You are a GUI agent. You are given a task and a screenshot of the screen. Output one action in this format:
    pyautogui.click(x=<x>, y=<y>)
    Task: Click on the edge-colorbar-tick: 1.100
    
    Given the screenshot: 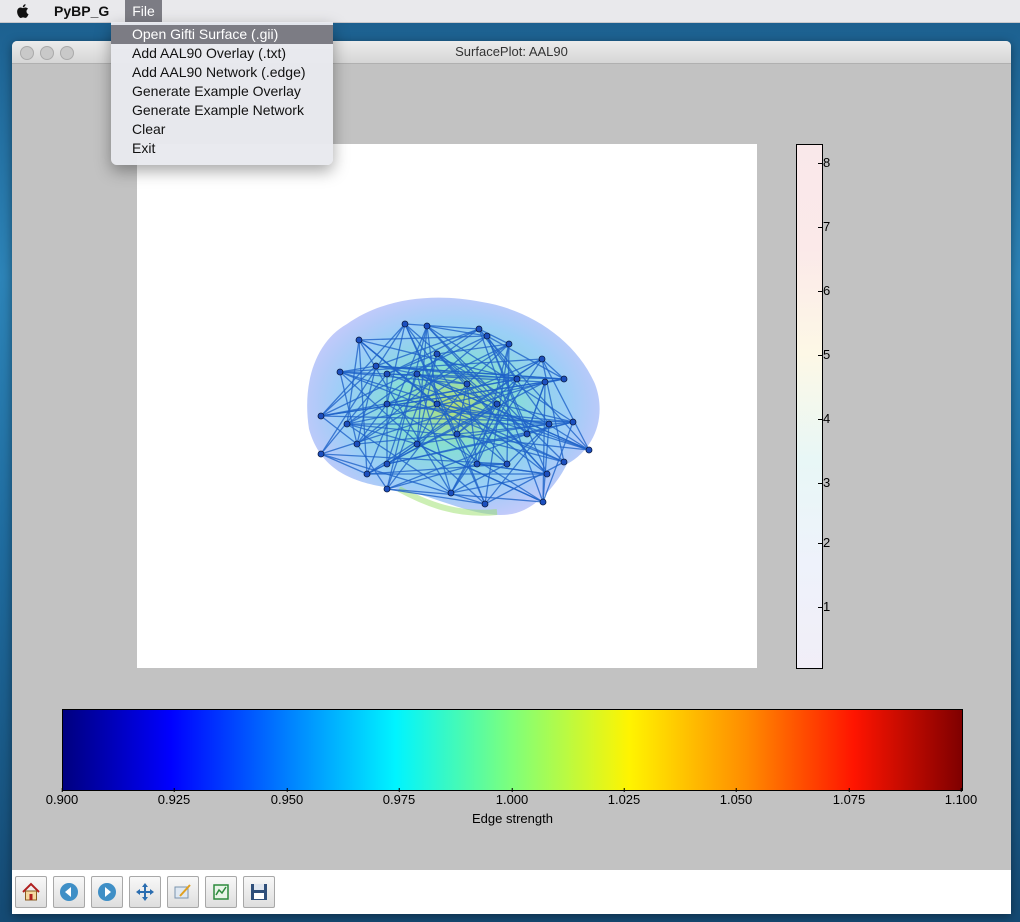 What is the action you would take?
    pyautogui.click(x=961, y=797)
    